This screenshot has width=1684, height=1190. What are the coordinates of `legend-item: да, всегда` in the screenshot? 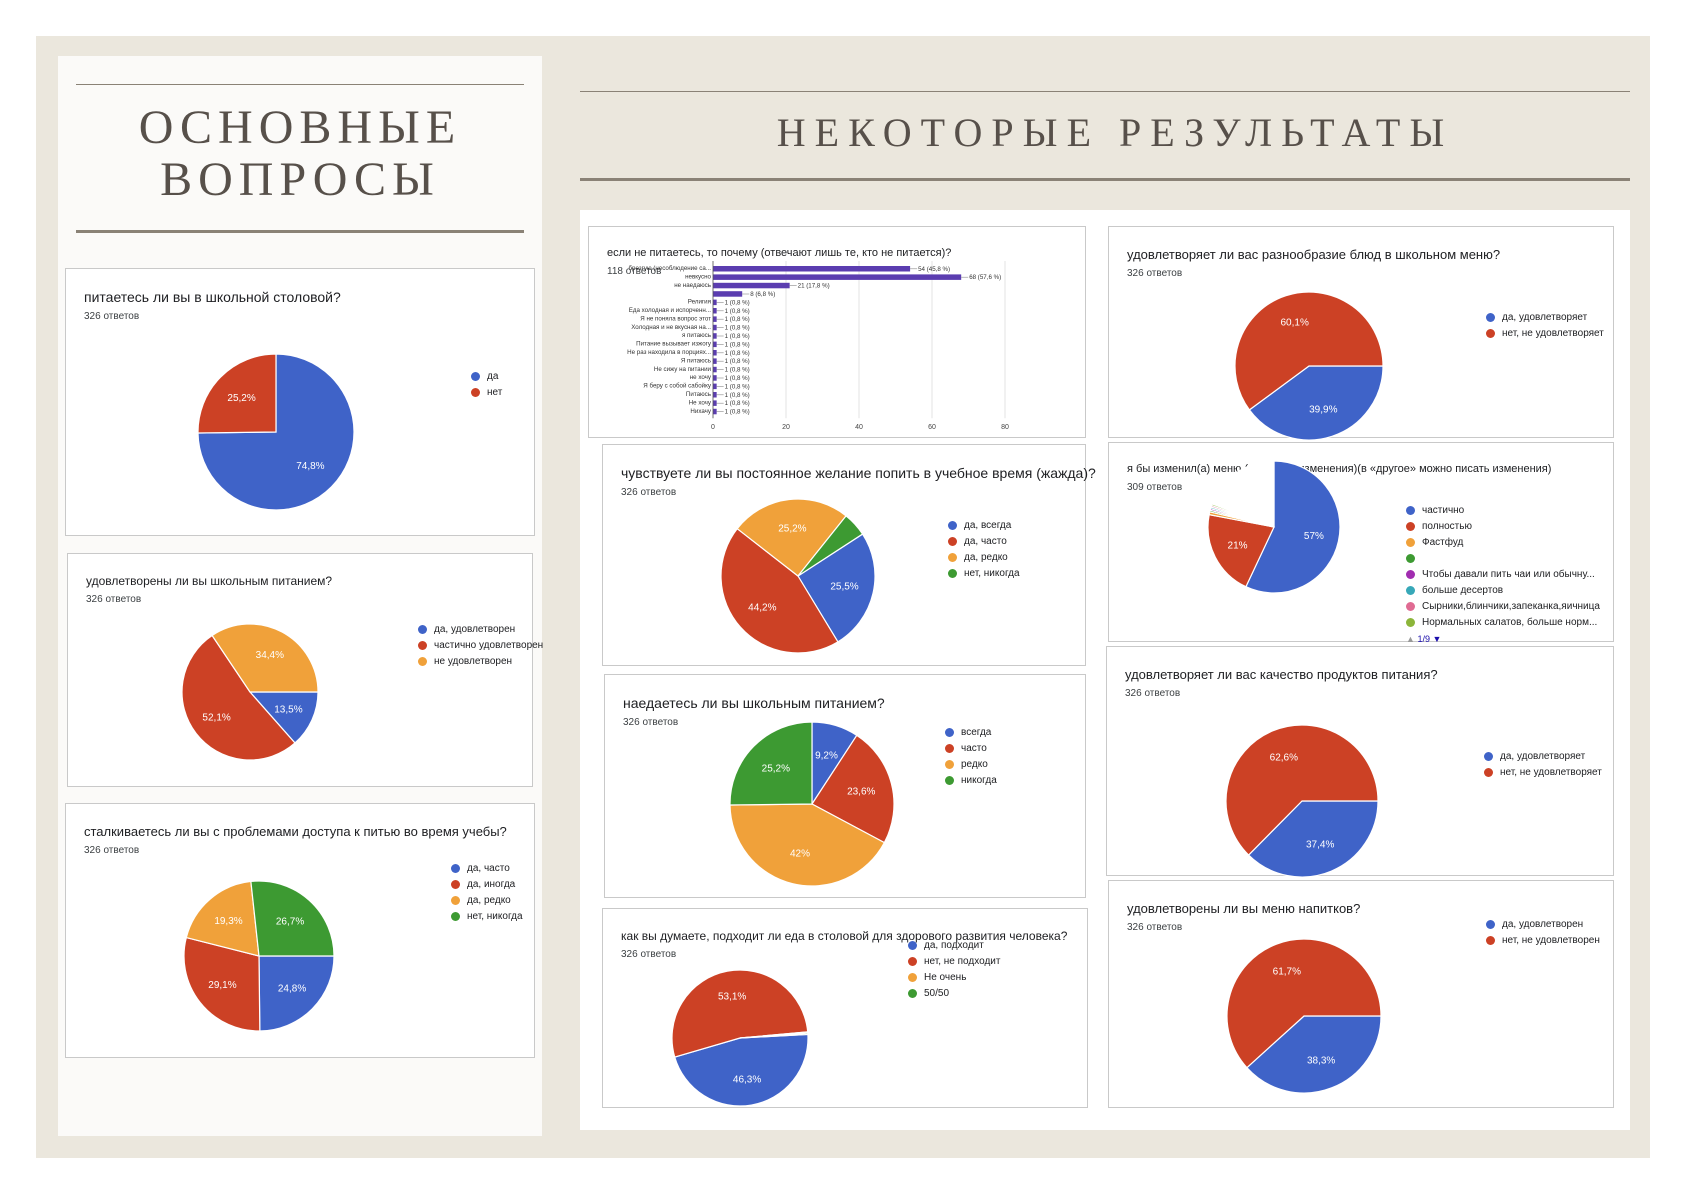 It's located at (984, 525).